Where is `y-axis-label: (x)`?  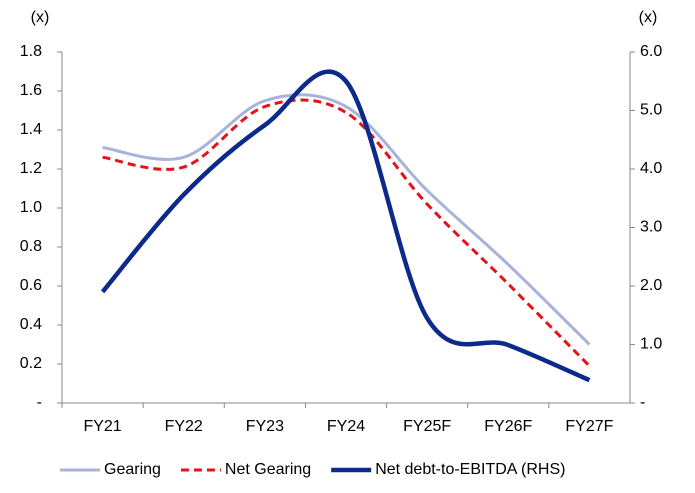
y-axis-label: (x) is located at coordinates (40, 17).